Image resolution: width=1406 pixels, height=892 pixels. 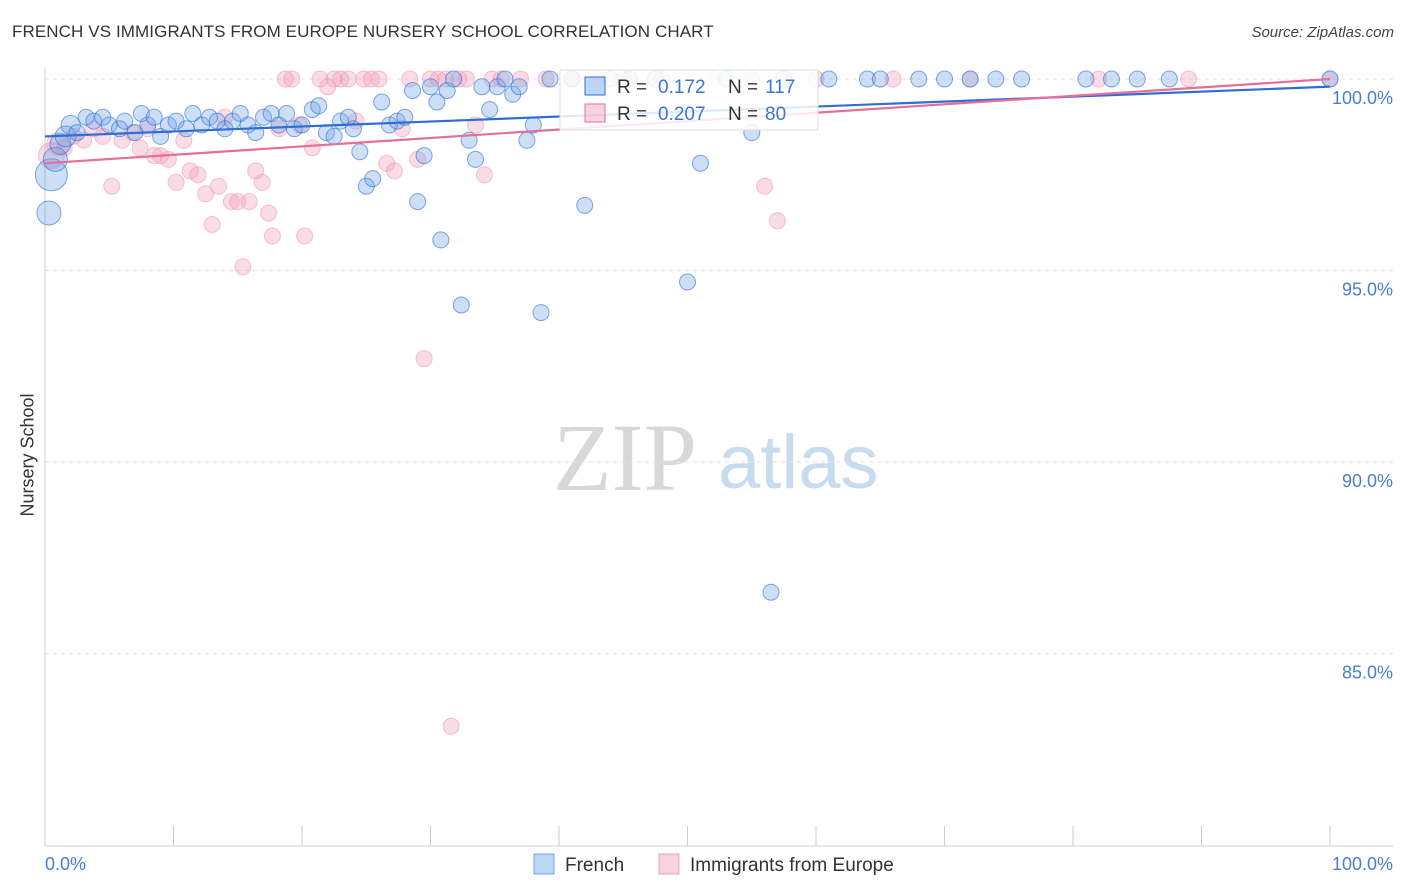 I want to click on watermark-zip: ZIP, so click(x=625, y=457).